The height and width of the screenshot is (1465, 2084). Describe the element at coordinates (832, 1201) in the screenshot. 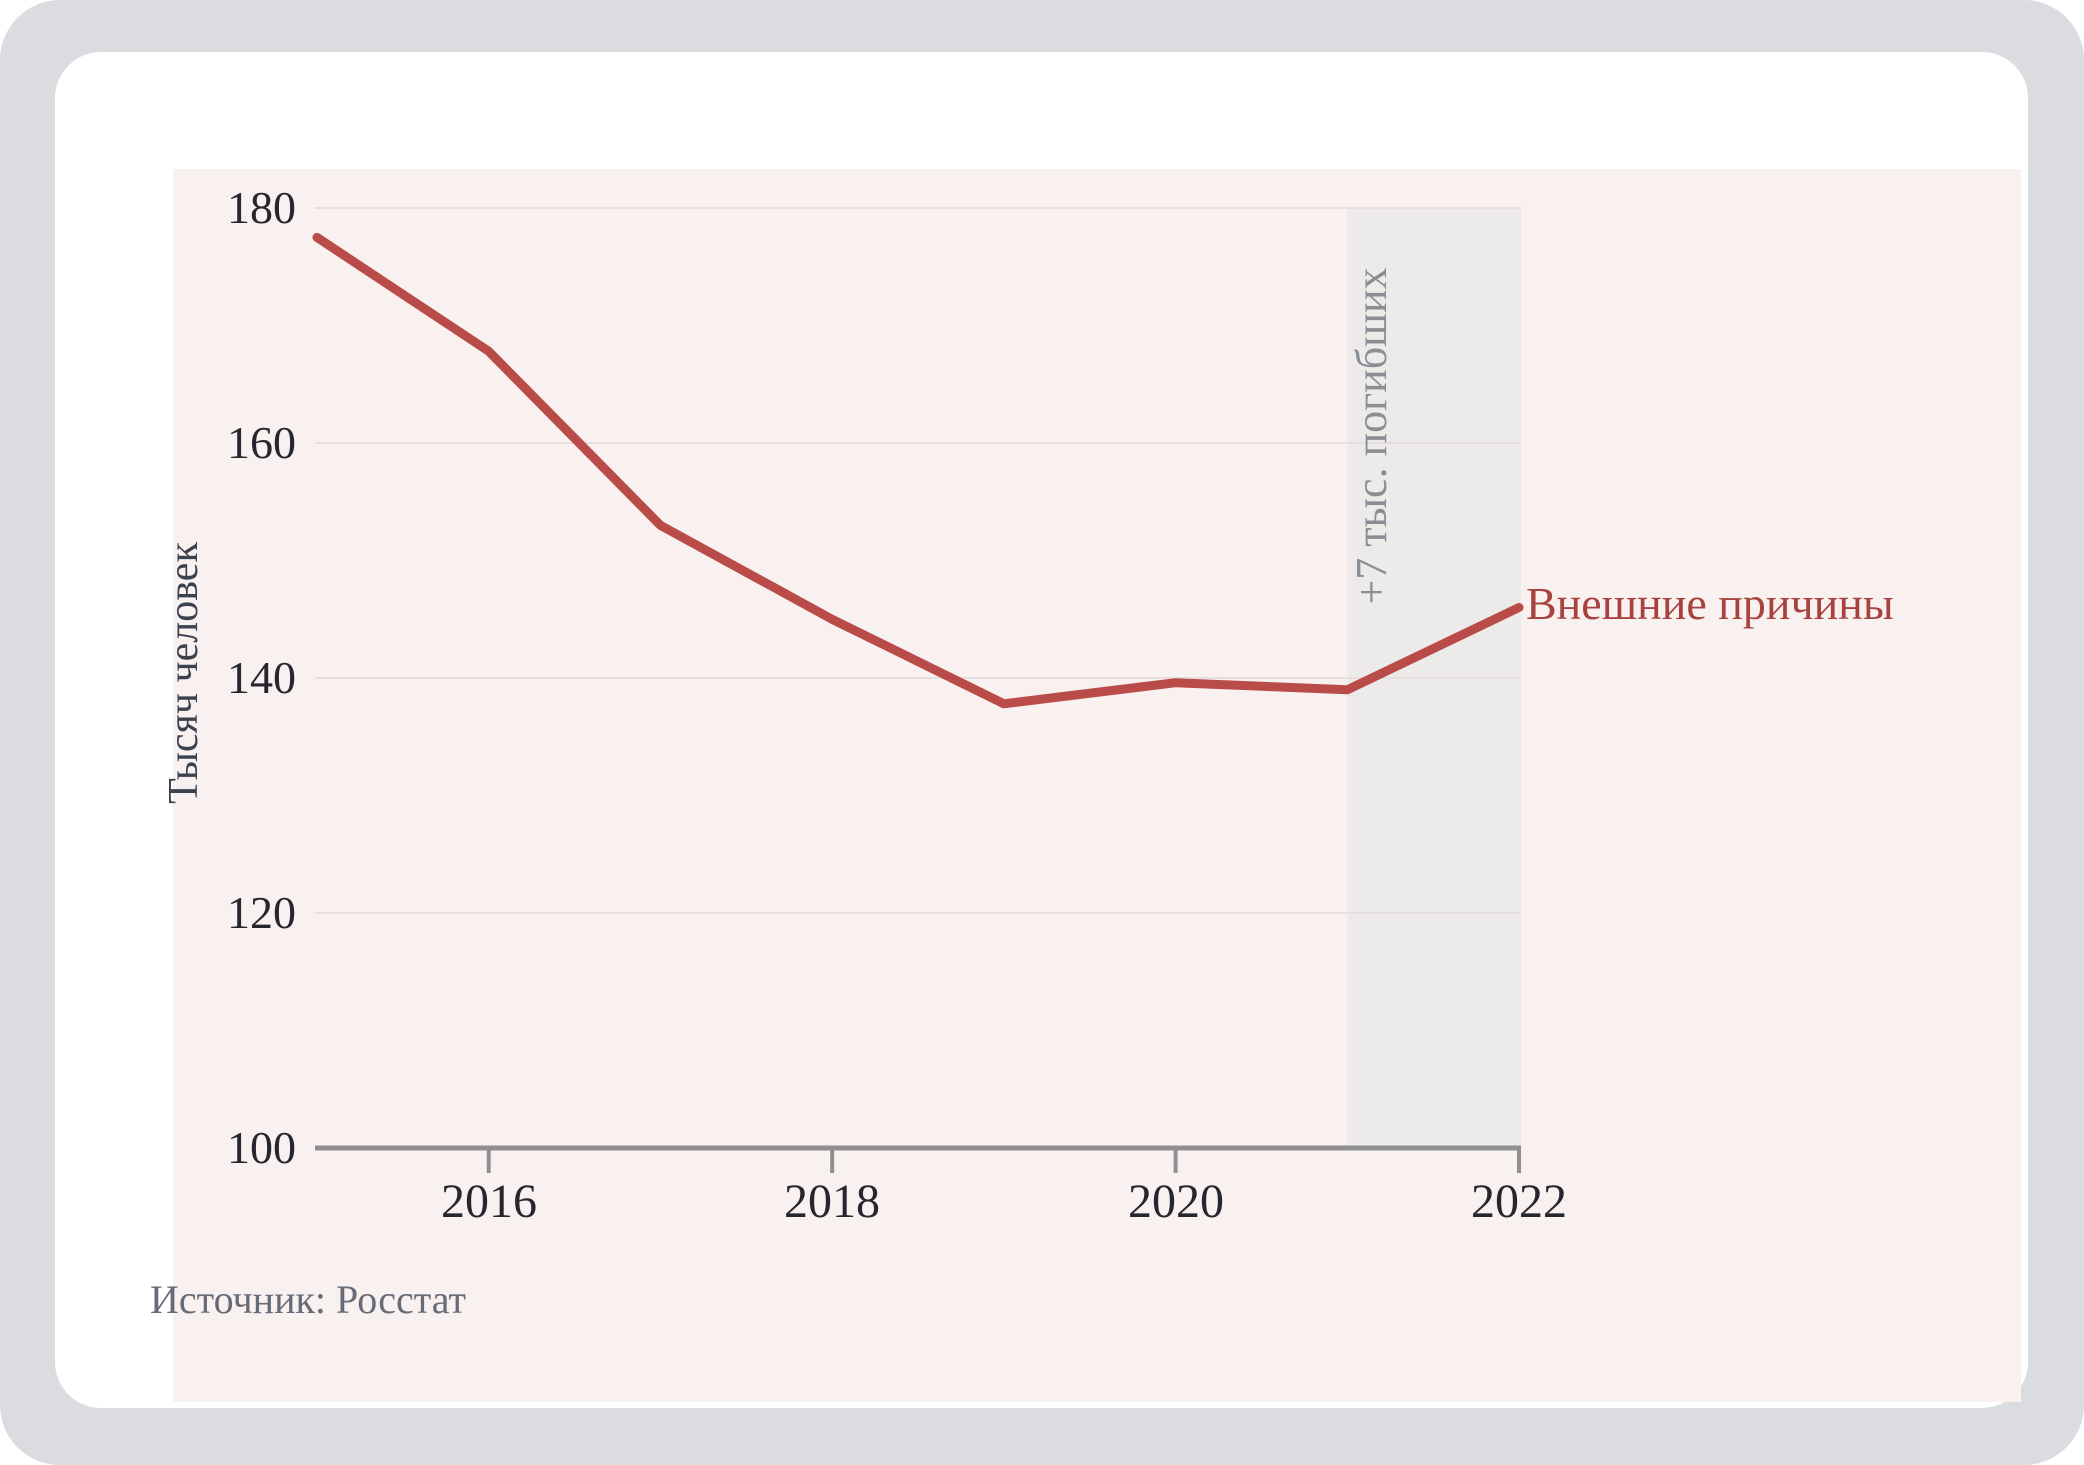

I see `x-axis-tick-label: 2018` at that location.